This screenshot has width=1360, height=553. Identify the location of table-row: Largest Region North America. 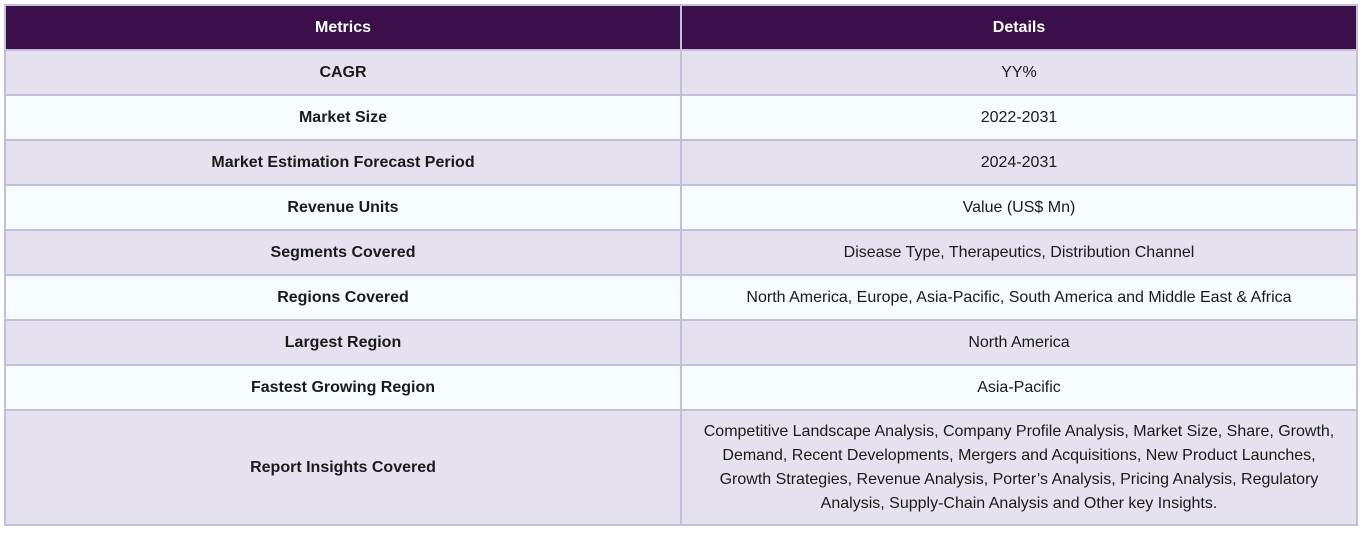
(681, 342).